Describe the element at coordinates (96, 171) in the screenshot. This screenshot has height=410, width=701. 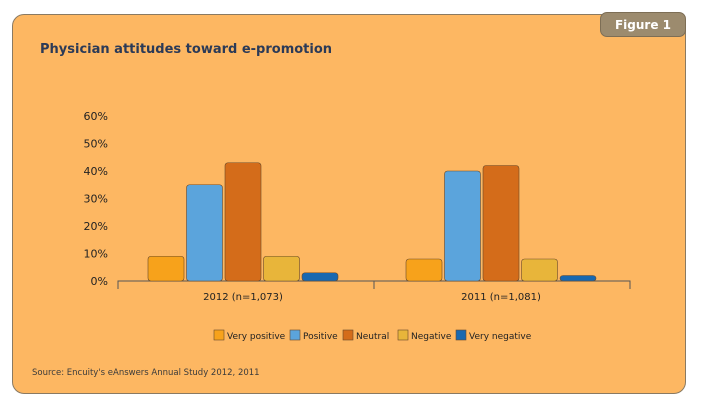
I see `y-tick-label: 40%` at that location.